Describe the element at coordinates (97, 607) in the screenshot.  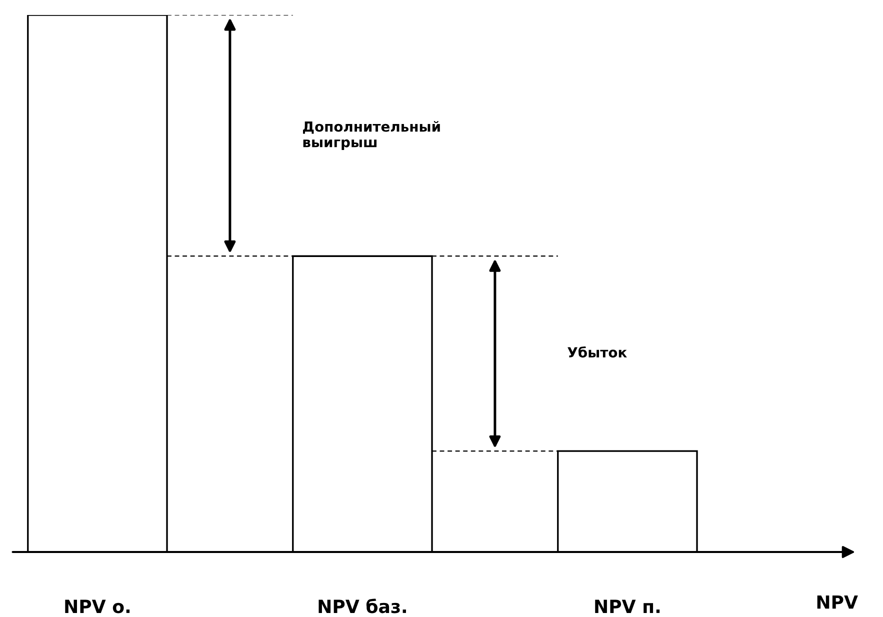
I see `x-tick-label: NPV о.` at that location.